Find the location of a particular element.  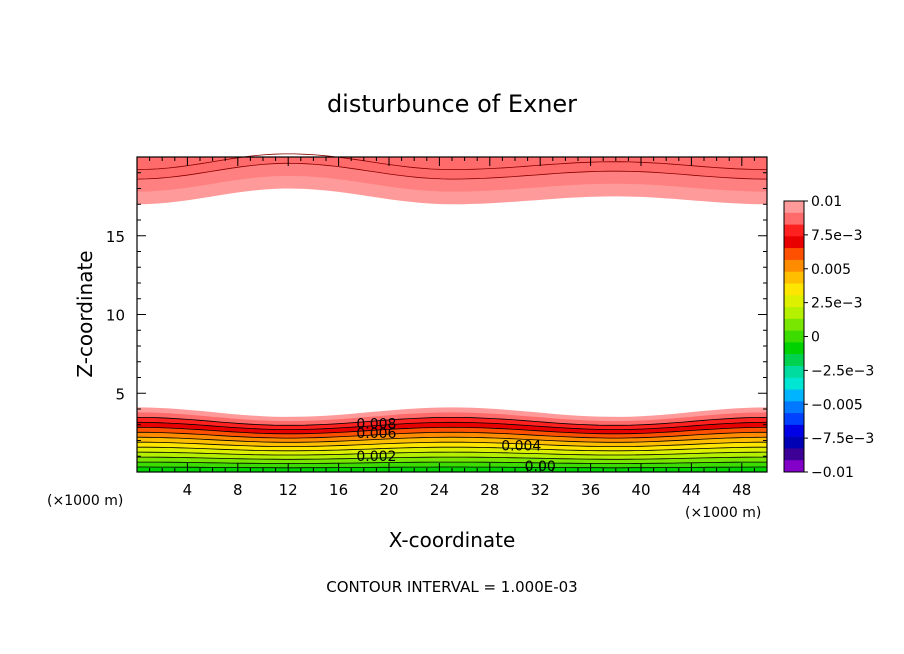

contour-label: 0.006 is located at coordinates (376, 434).